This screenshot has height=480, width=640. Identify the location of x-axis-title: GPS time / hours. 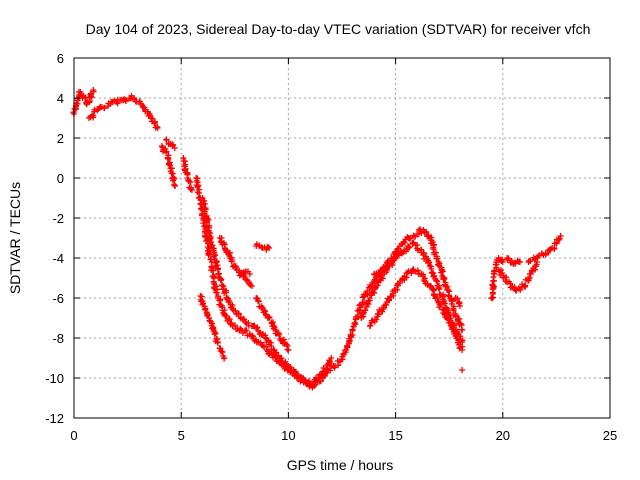
(340, 465).